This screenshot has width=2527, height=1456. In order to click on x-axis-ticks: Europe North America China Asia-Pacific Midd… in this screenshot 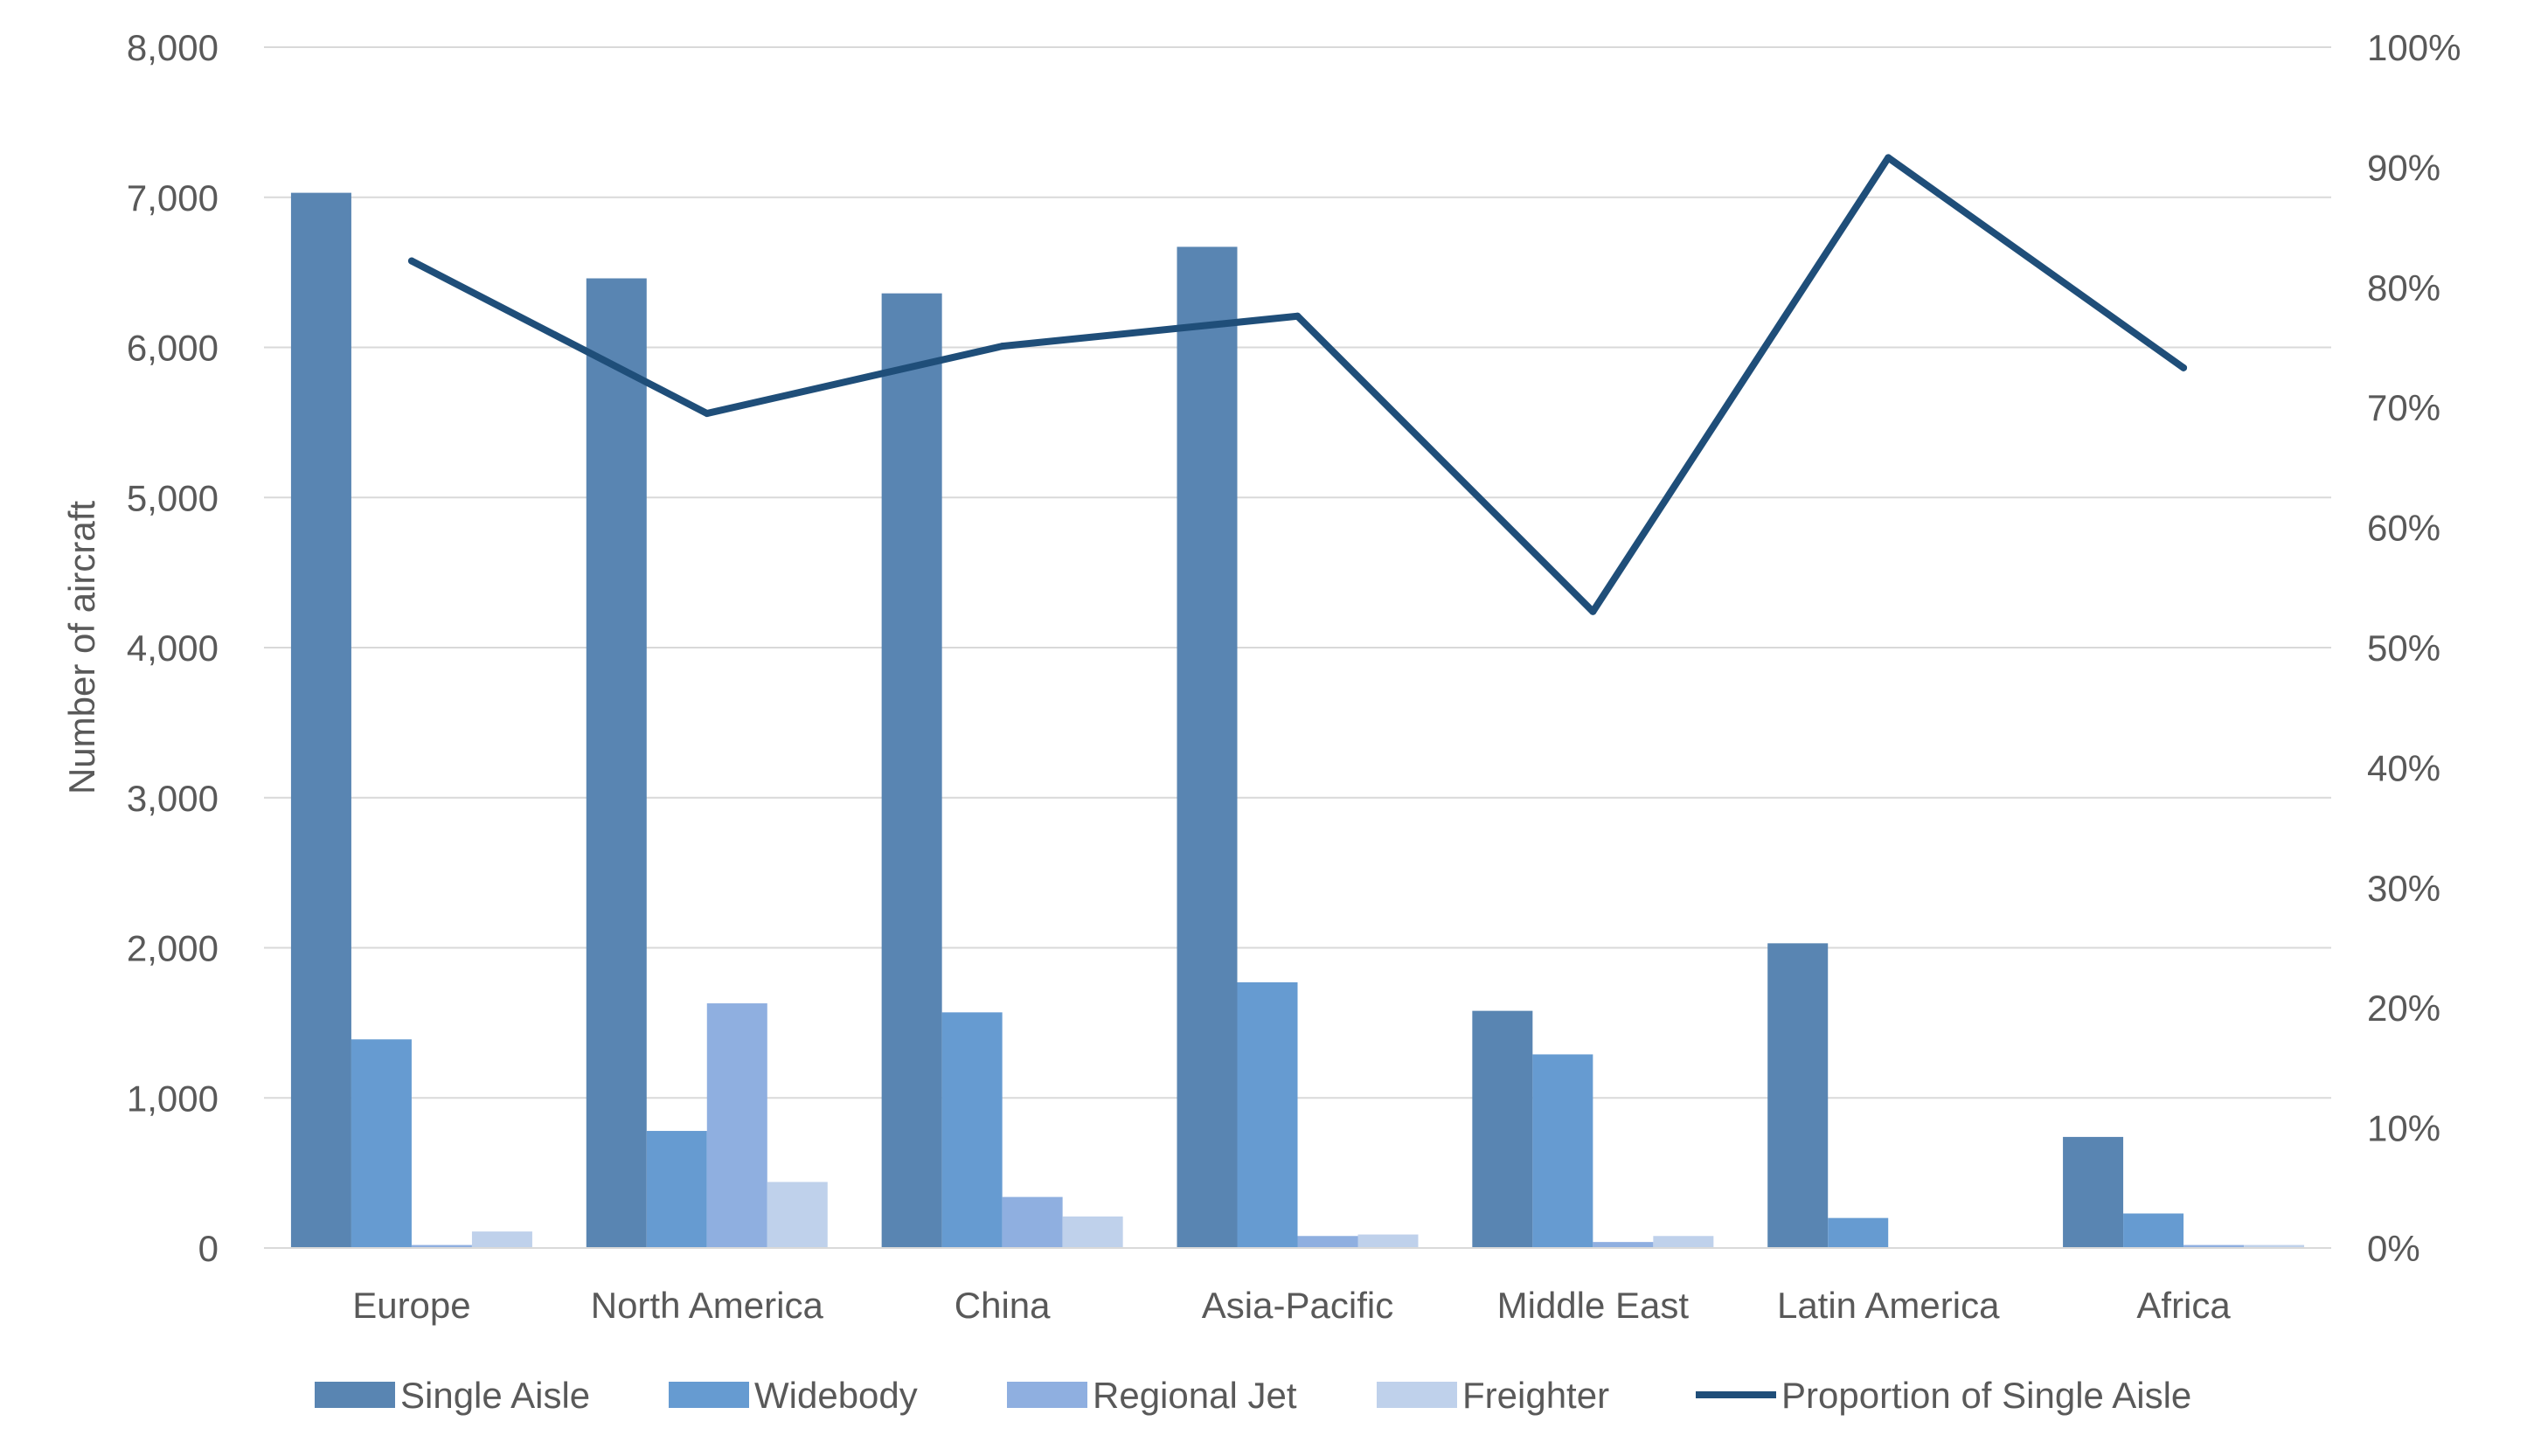, I will do `click(1291, 1305)`.